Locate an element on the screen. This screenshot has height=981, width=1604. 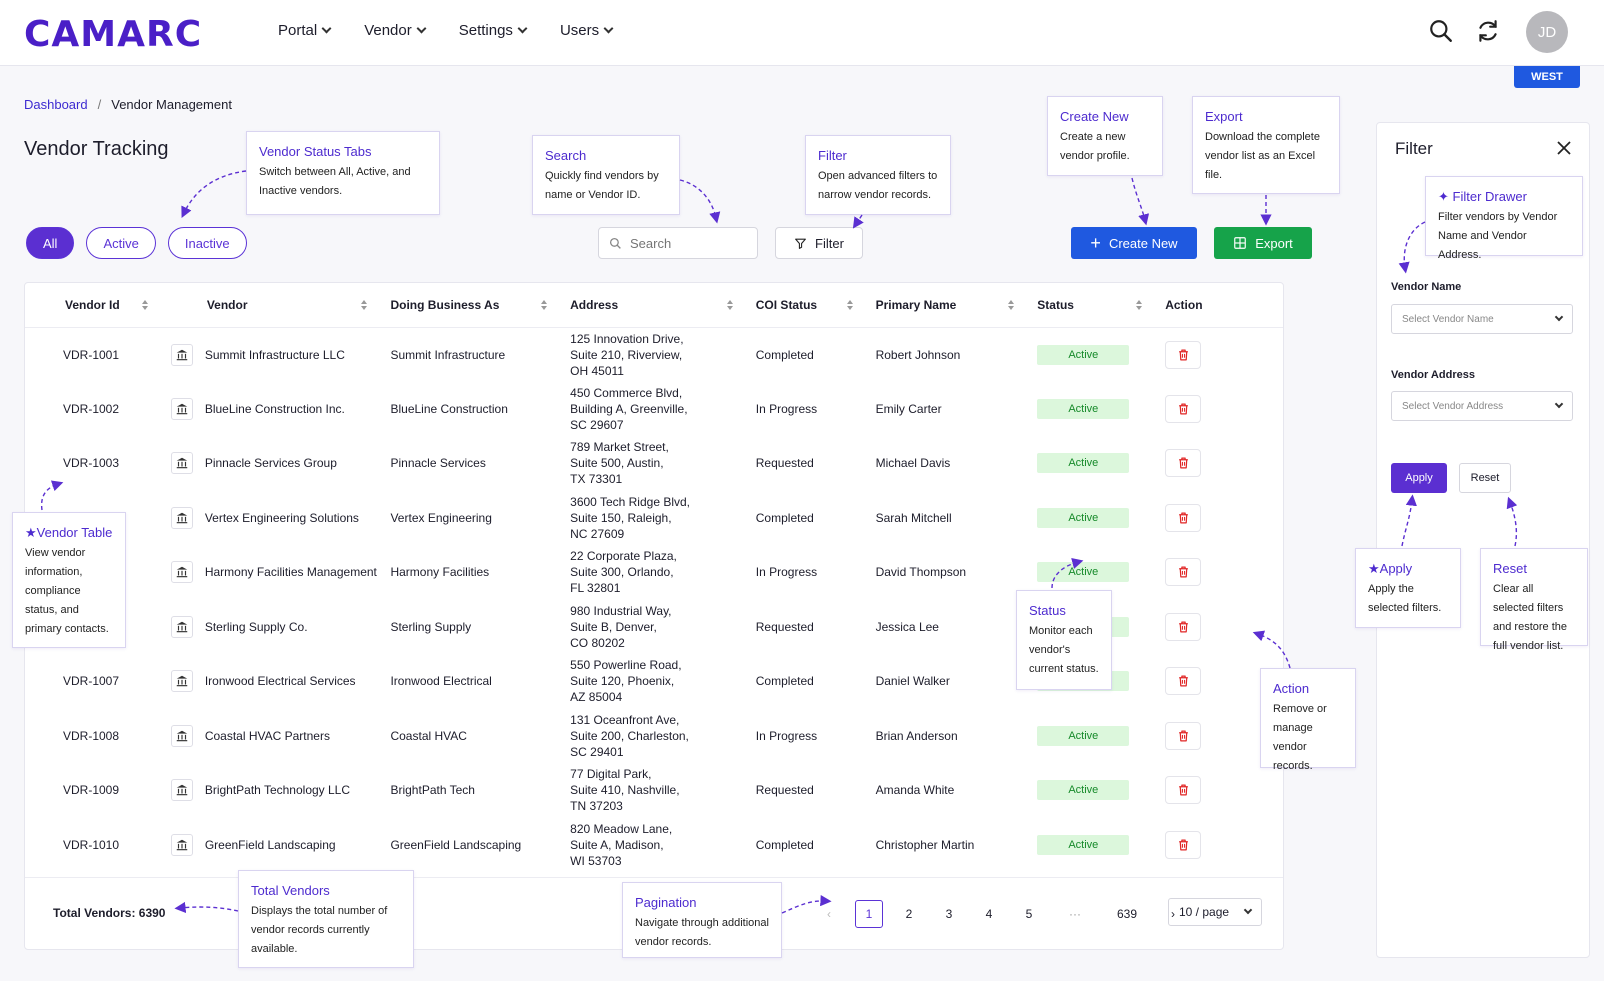
close-icon is located at coordinates (1564, 148).